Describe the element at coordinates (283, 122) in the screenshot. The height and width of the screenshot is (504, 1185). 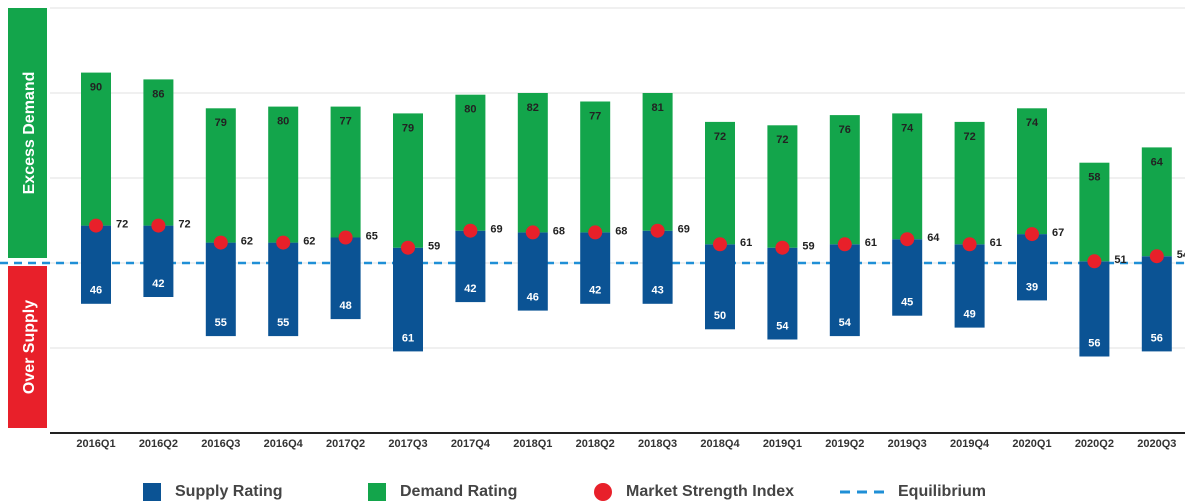
I see `demand-label: 80` at that location.